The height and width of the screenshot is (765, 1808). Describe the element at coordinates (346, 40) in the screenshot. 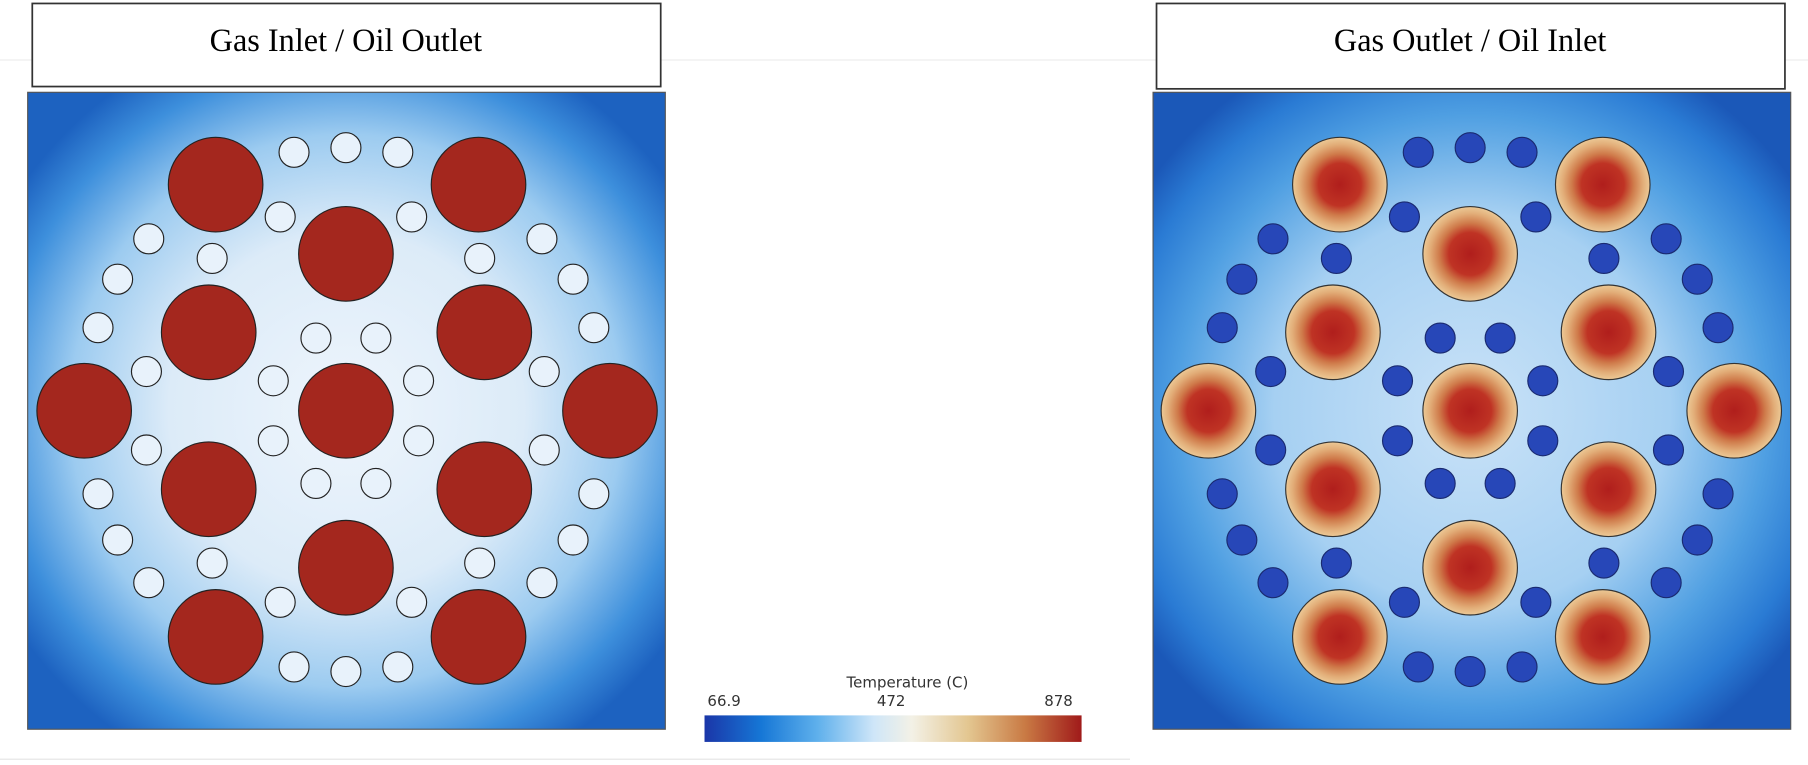

I see `panel-title: Gas Inlet / Oil Outlet` at that location.